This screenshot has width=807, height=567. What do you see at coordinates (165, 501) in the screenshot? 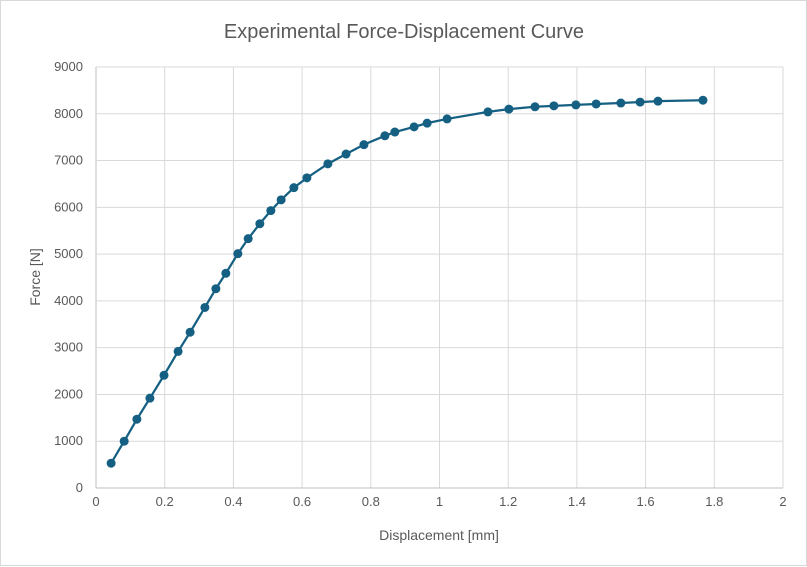
I see `x-tick-label: 0.2` at bounding box center [165, 501].